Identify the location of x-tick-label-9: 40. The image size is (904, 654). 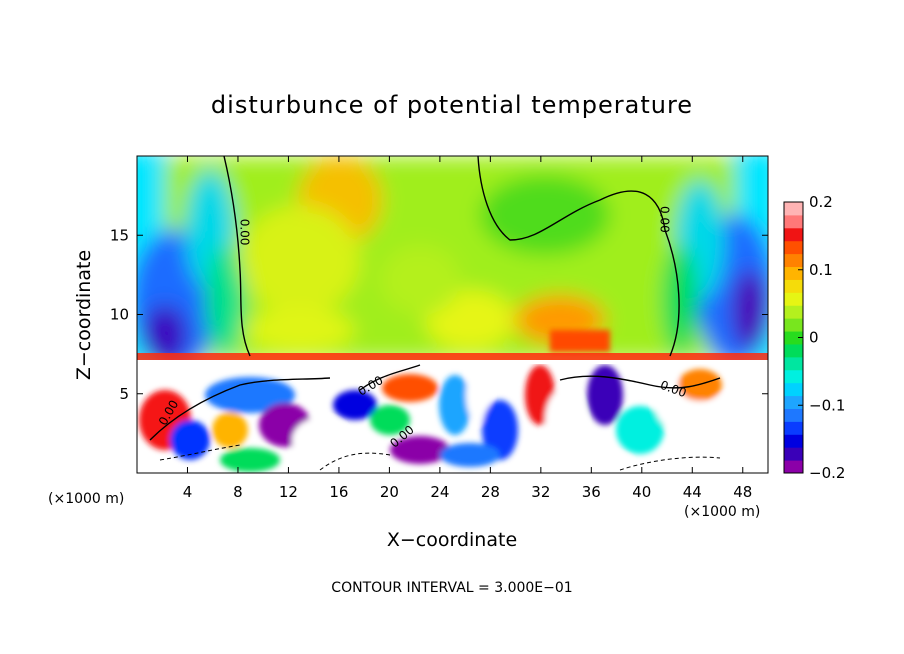
(641, 492).